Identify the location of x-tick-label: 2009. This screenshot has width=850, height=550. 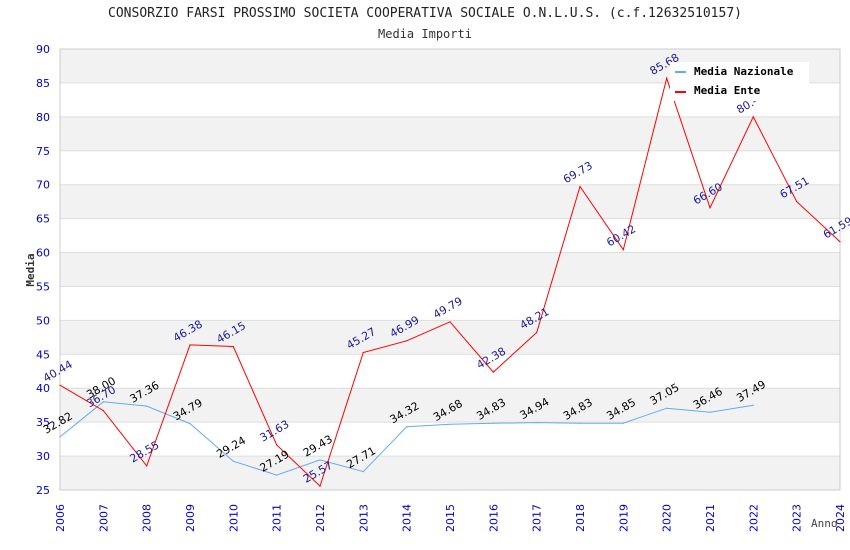
(190, 518).